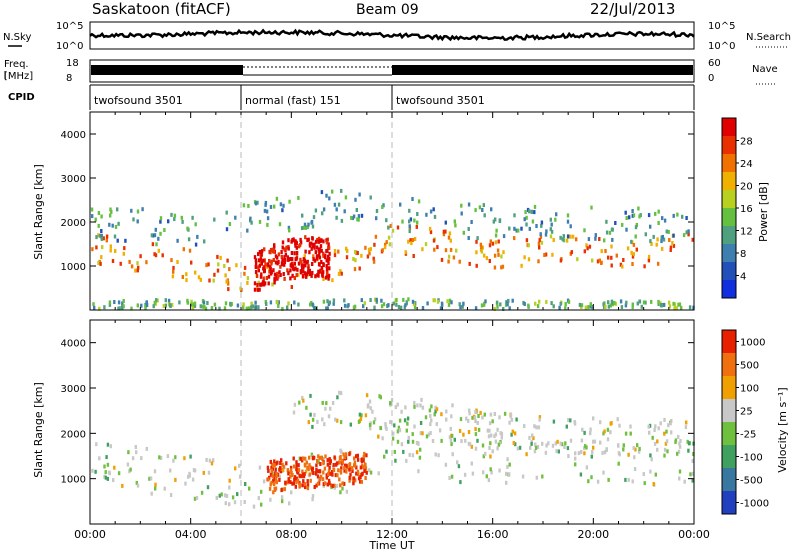 The image size is (800, 554). What do you see at coordinates (754, 504) in the screenshot?
I see `colorbar-tick-label: -1000` at bounding box center [754, 504].